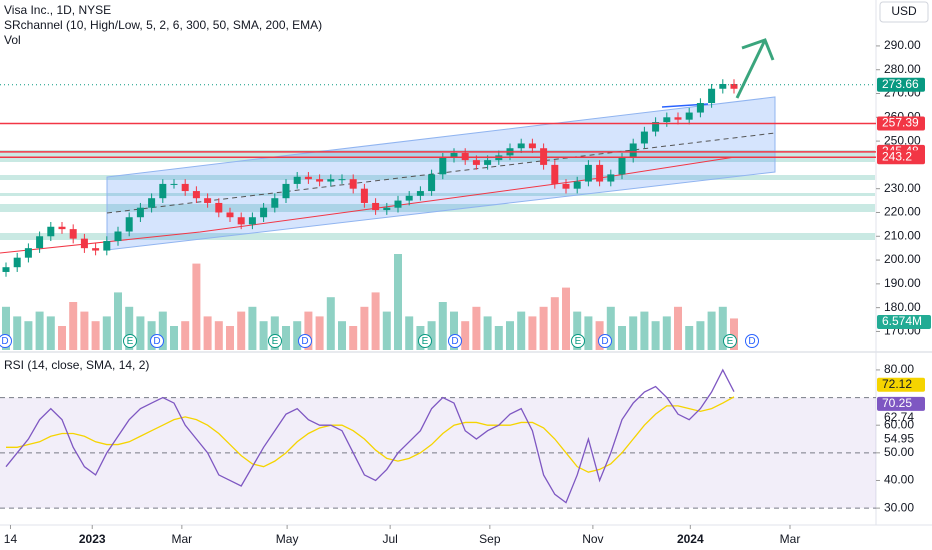 The height and width of the screenshot is (550, 932). Describe the element at coordinates (57, 10) in the screenshot. I see `symbol-title: Visa Inc., 1D, NYSE` at that location.